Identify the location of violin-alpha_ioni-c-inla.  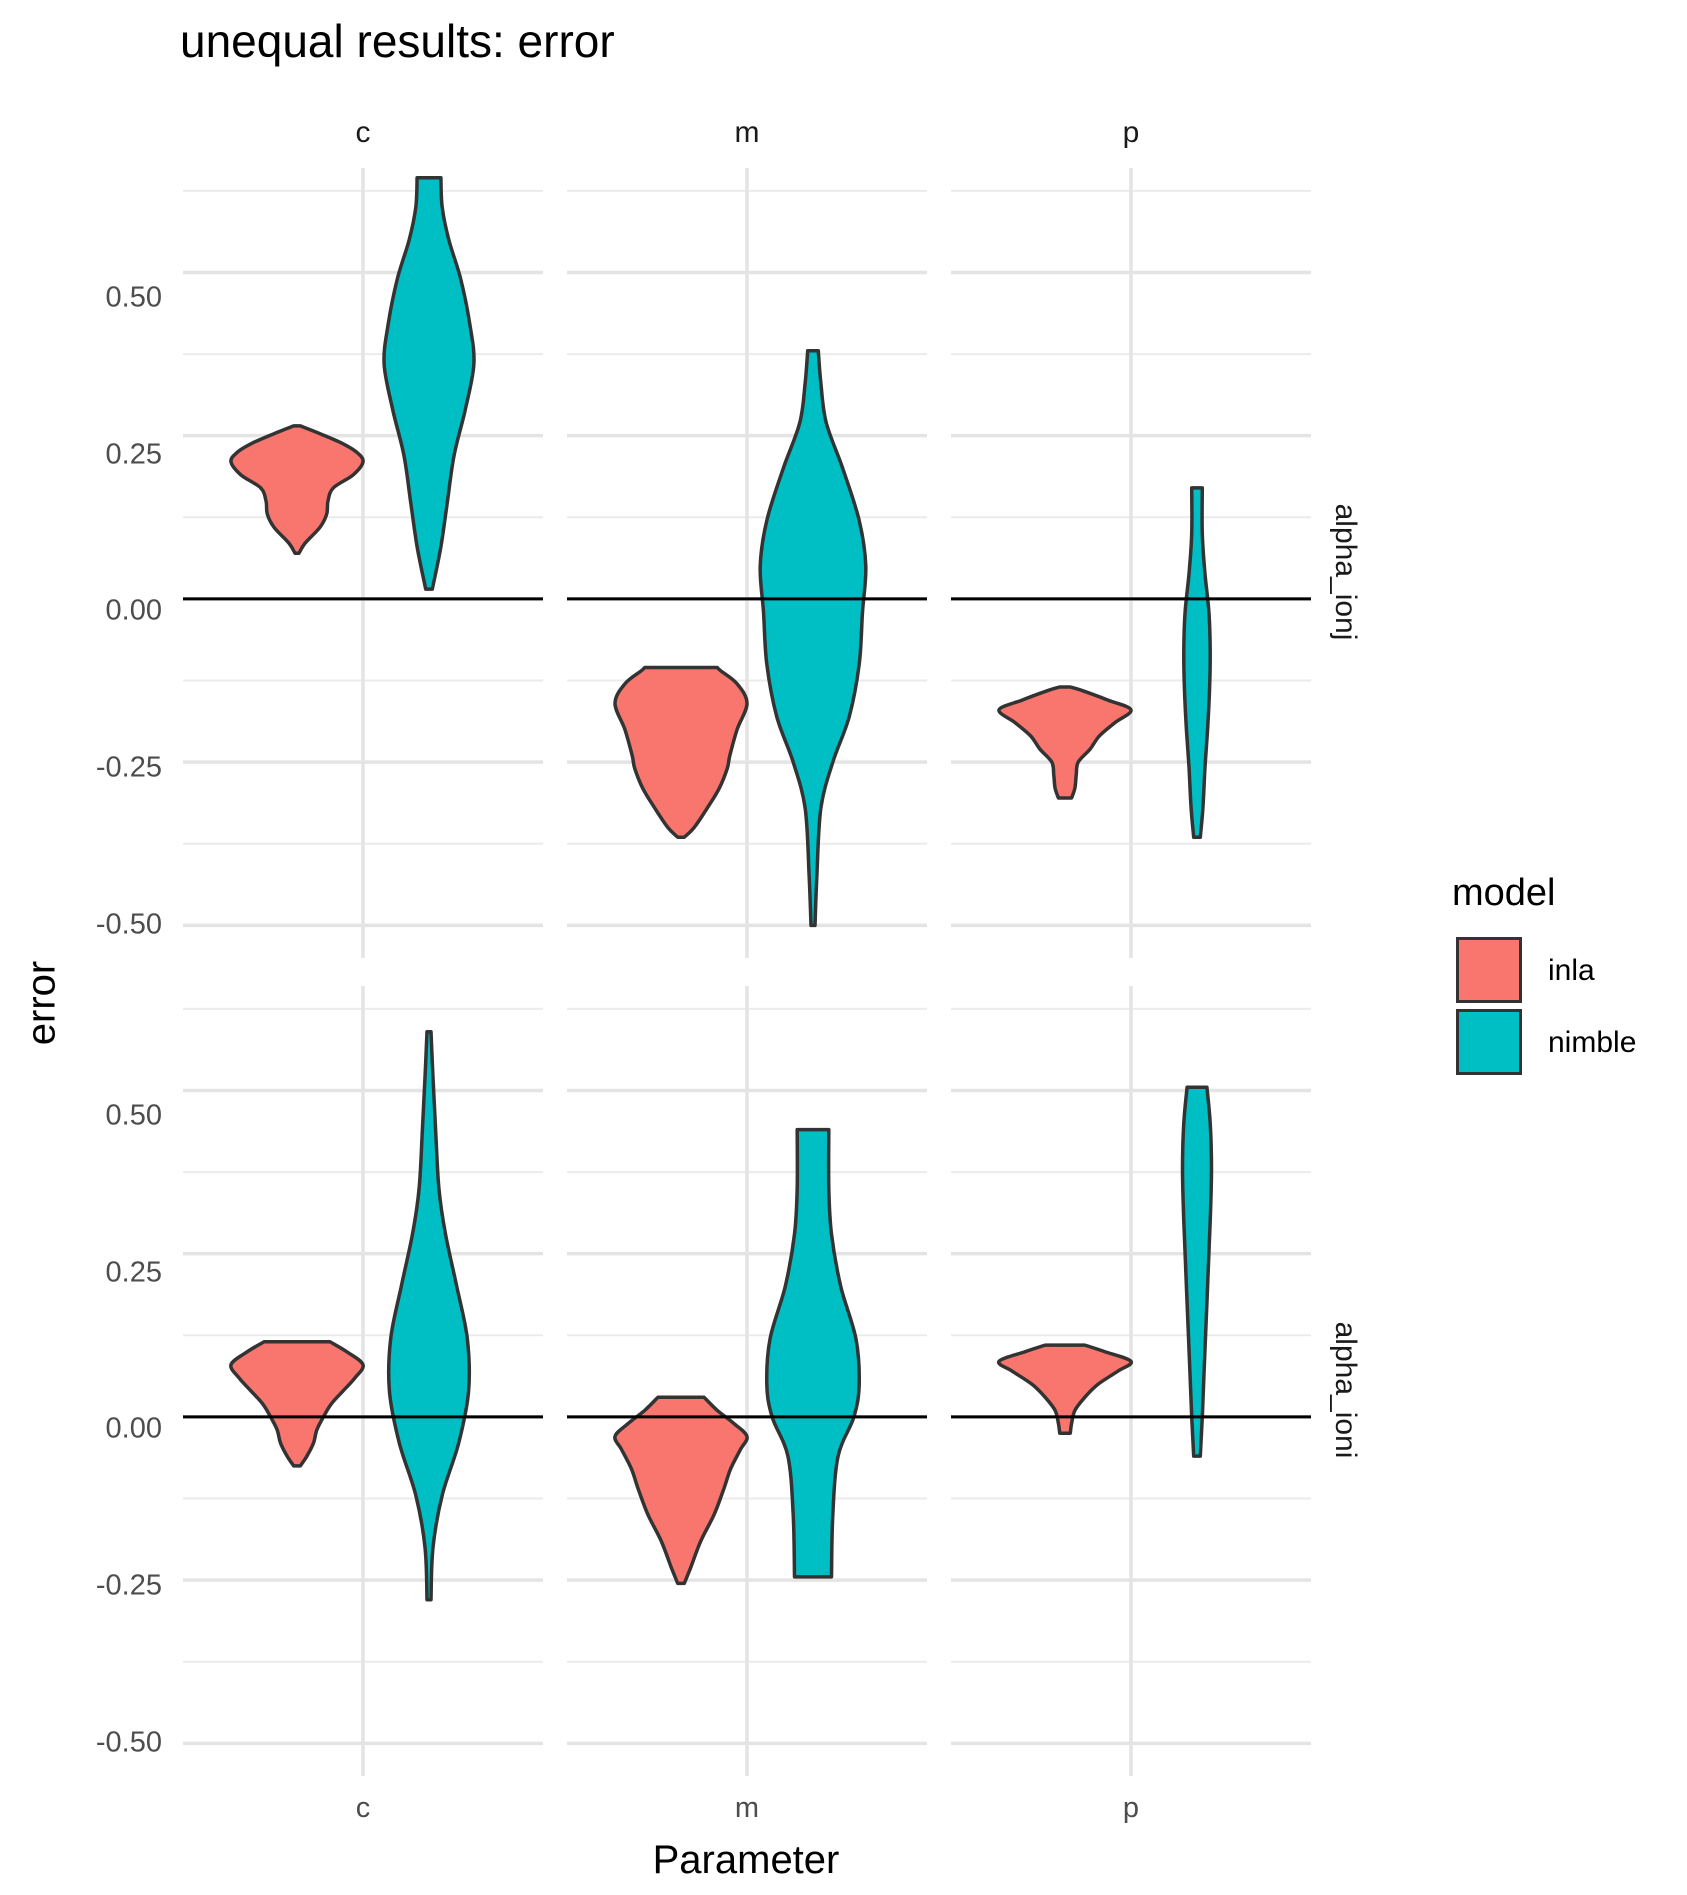
(297, 1404).